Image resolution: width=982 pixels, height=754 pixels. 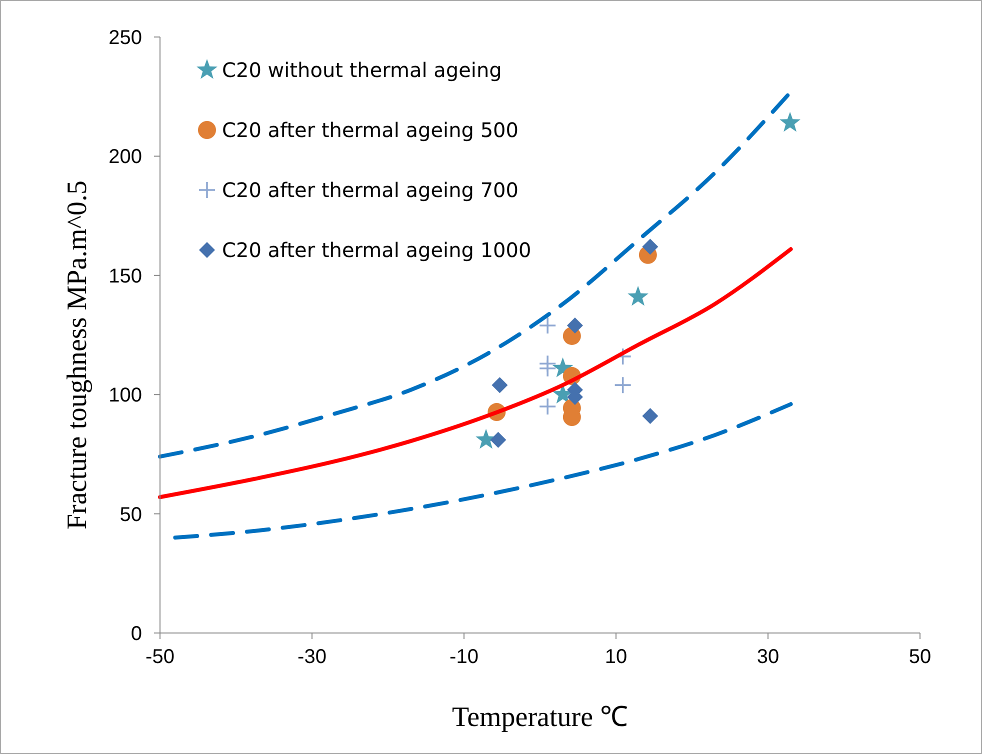 What do you see at coordinates (370, 190) in the screenshot?
I see `legend-label: C20 after thermal ageing 700` at bounding box center [370, 190].